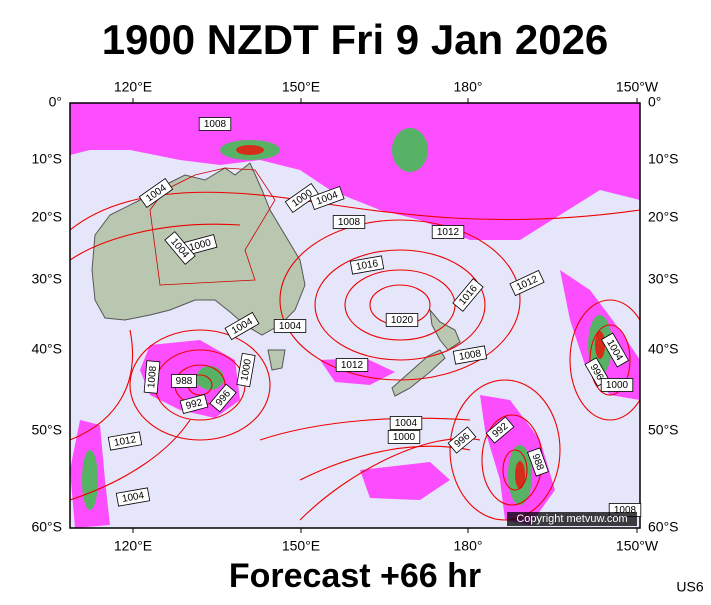 The height and width of the screenshot is (605, 711). I want to click on bottom-lon-label: 120°E, so click(133, 546).